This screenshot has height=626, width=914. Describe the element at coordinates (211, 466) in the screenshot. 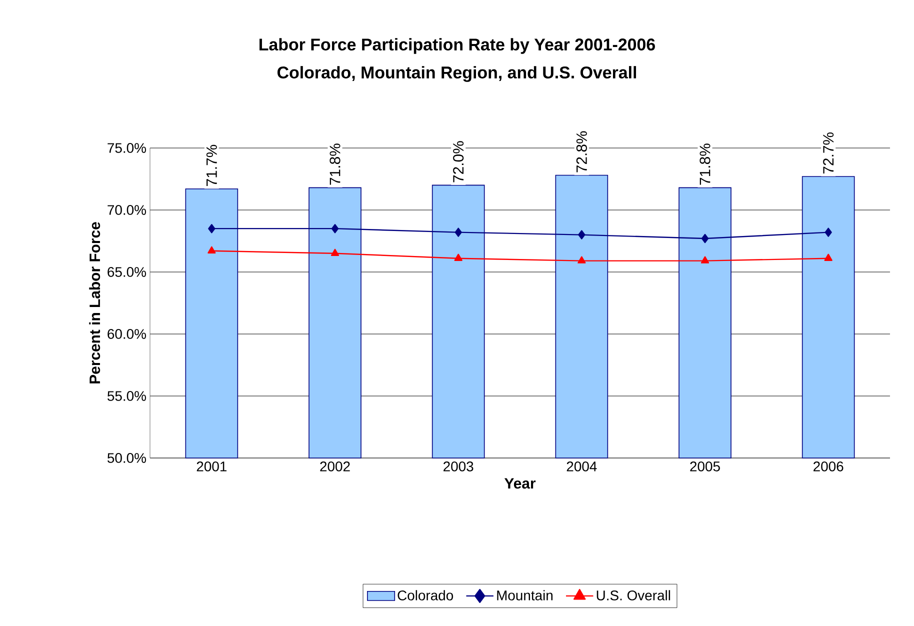

I see `x-tick-label: 2001` at that location.